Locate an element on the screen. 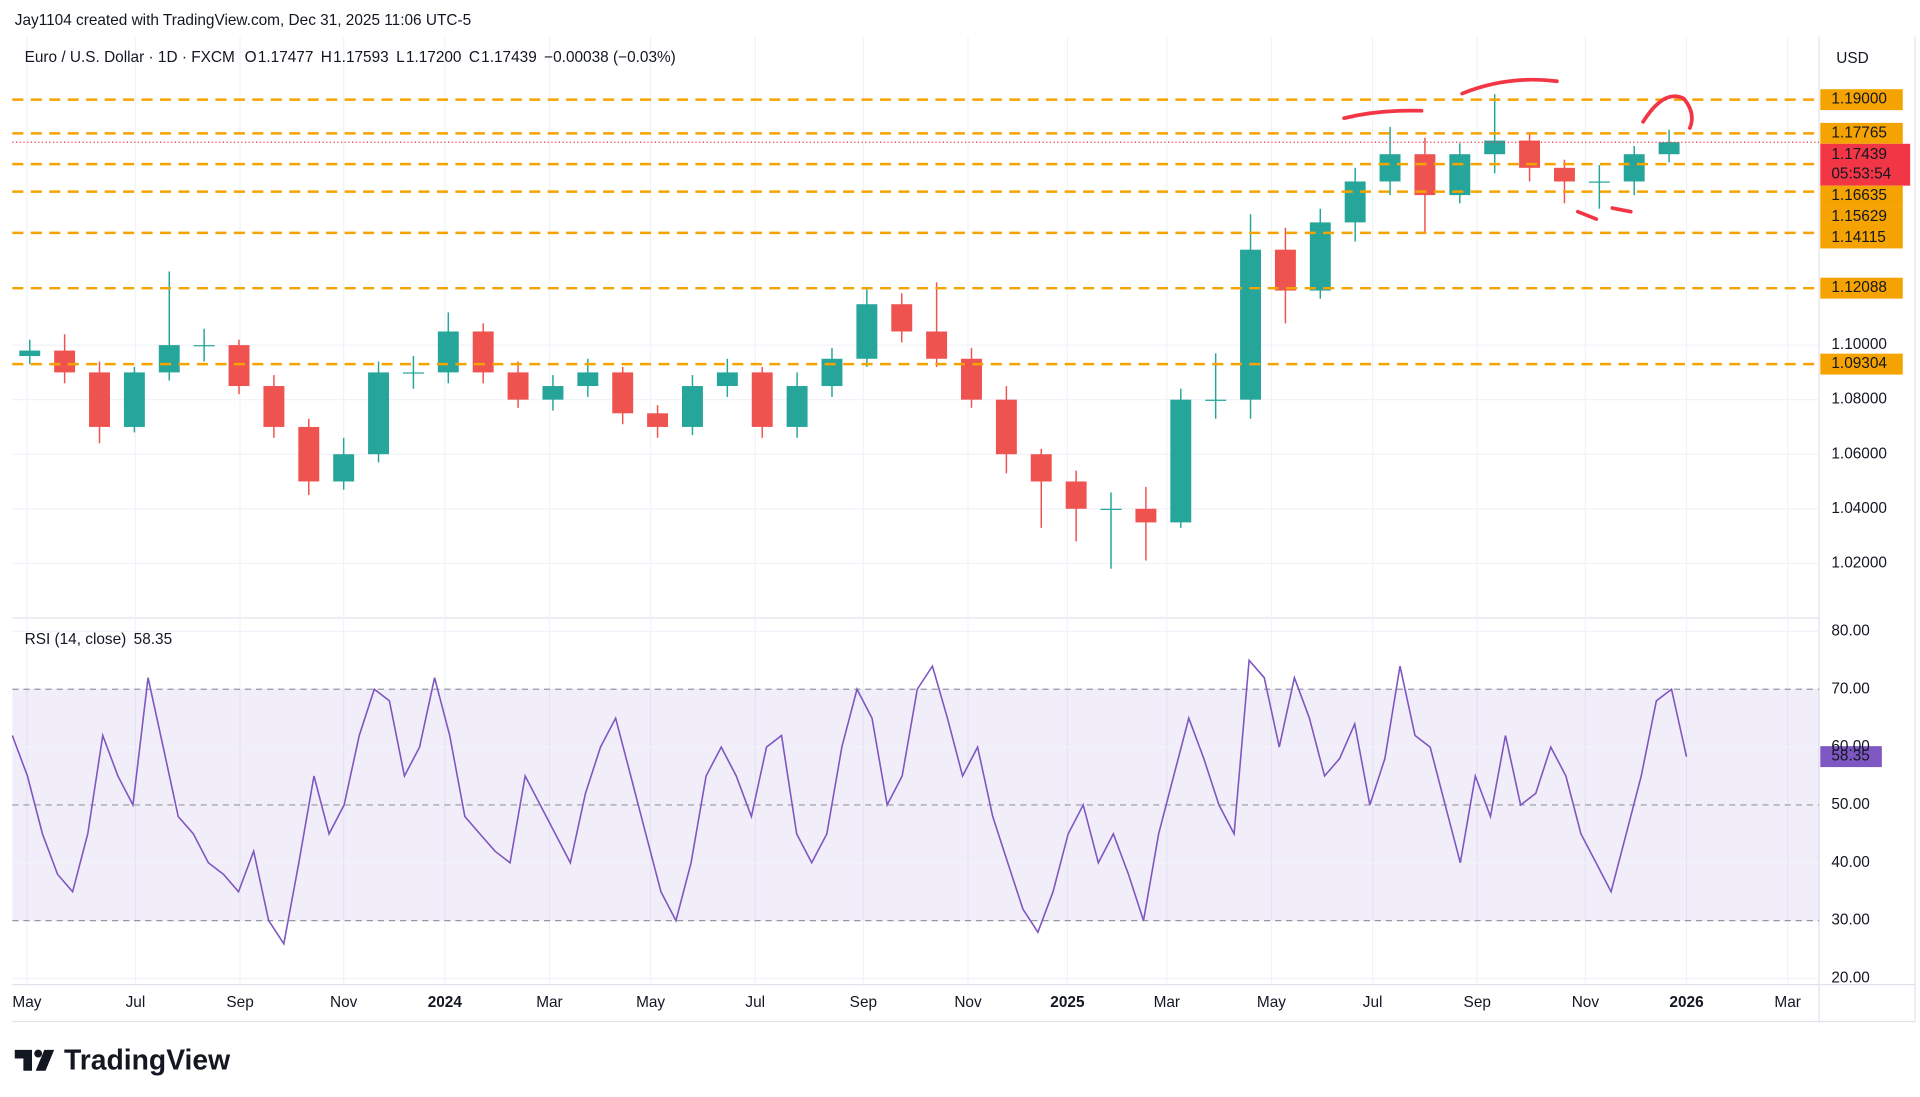  level-label: 1.19000 is located at coordinates (1859, 99).